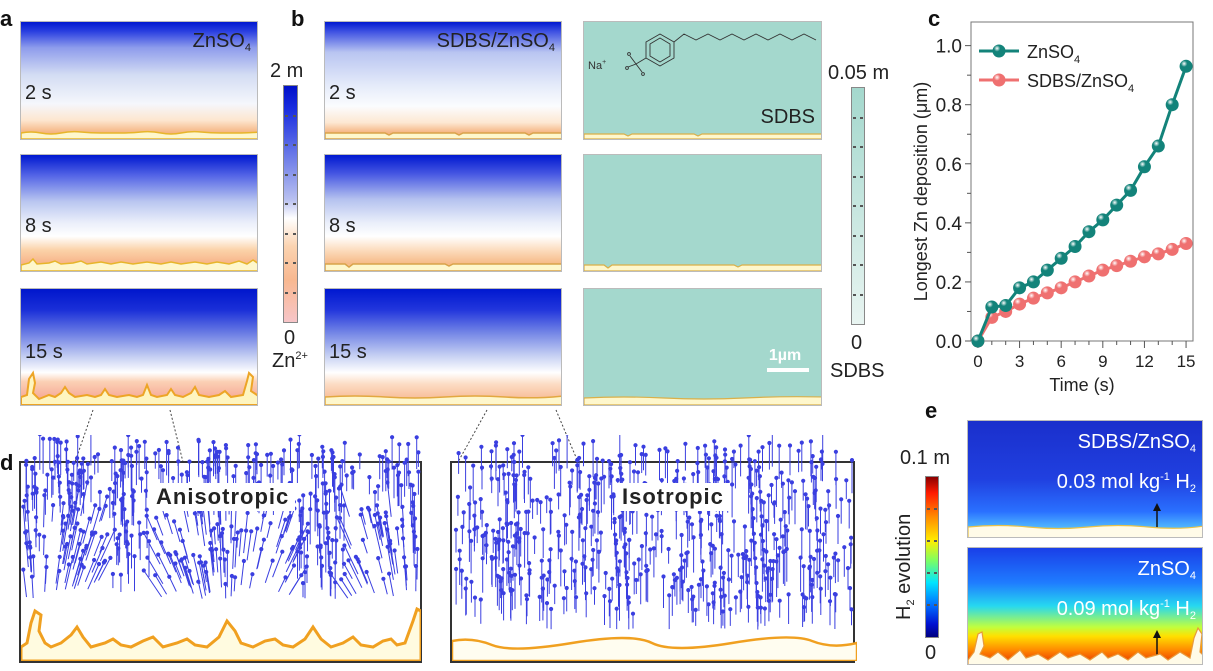  Describe the element at coordinates (702, 54) in the screenshot. I see `sdbs-molecule-structure: Na+` at that location.